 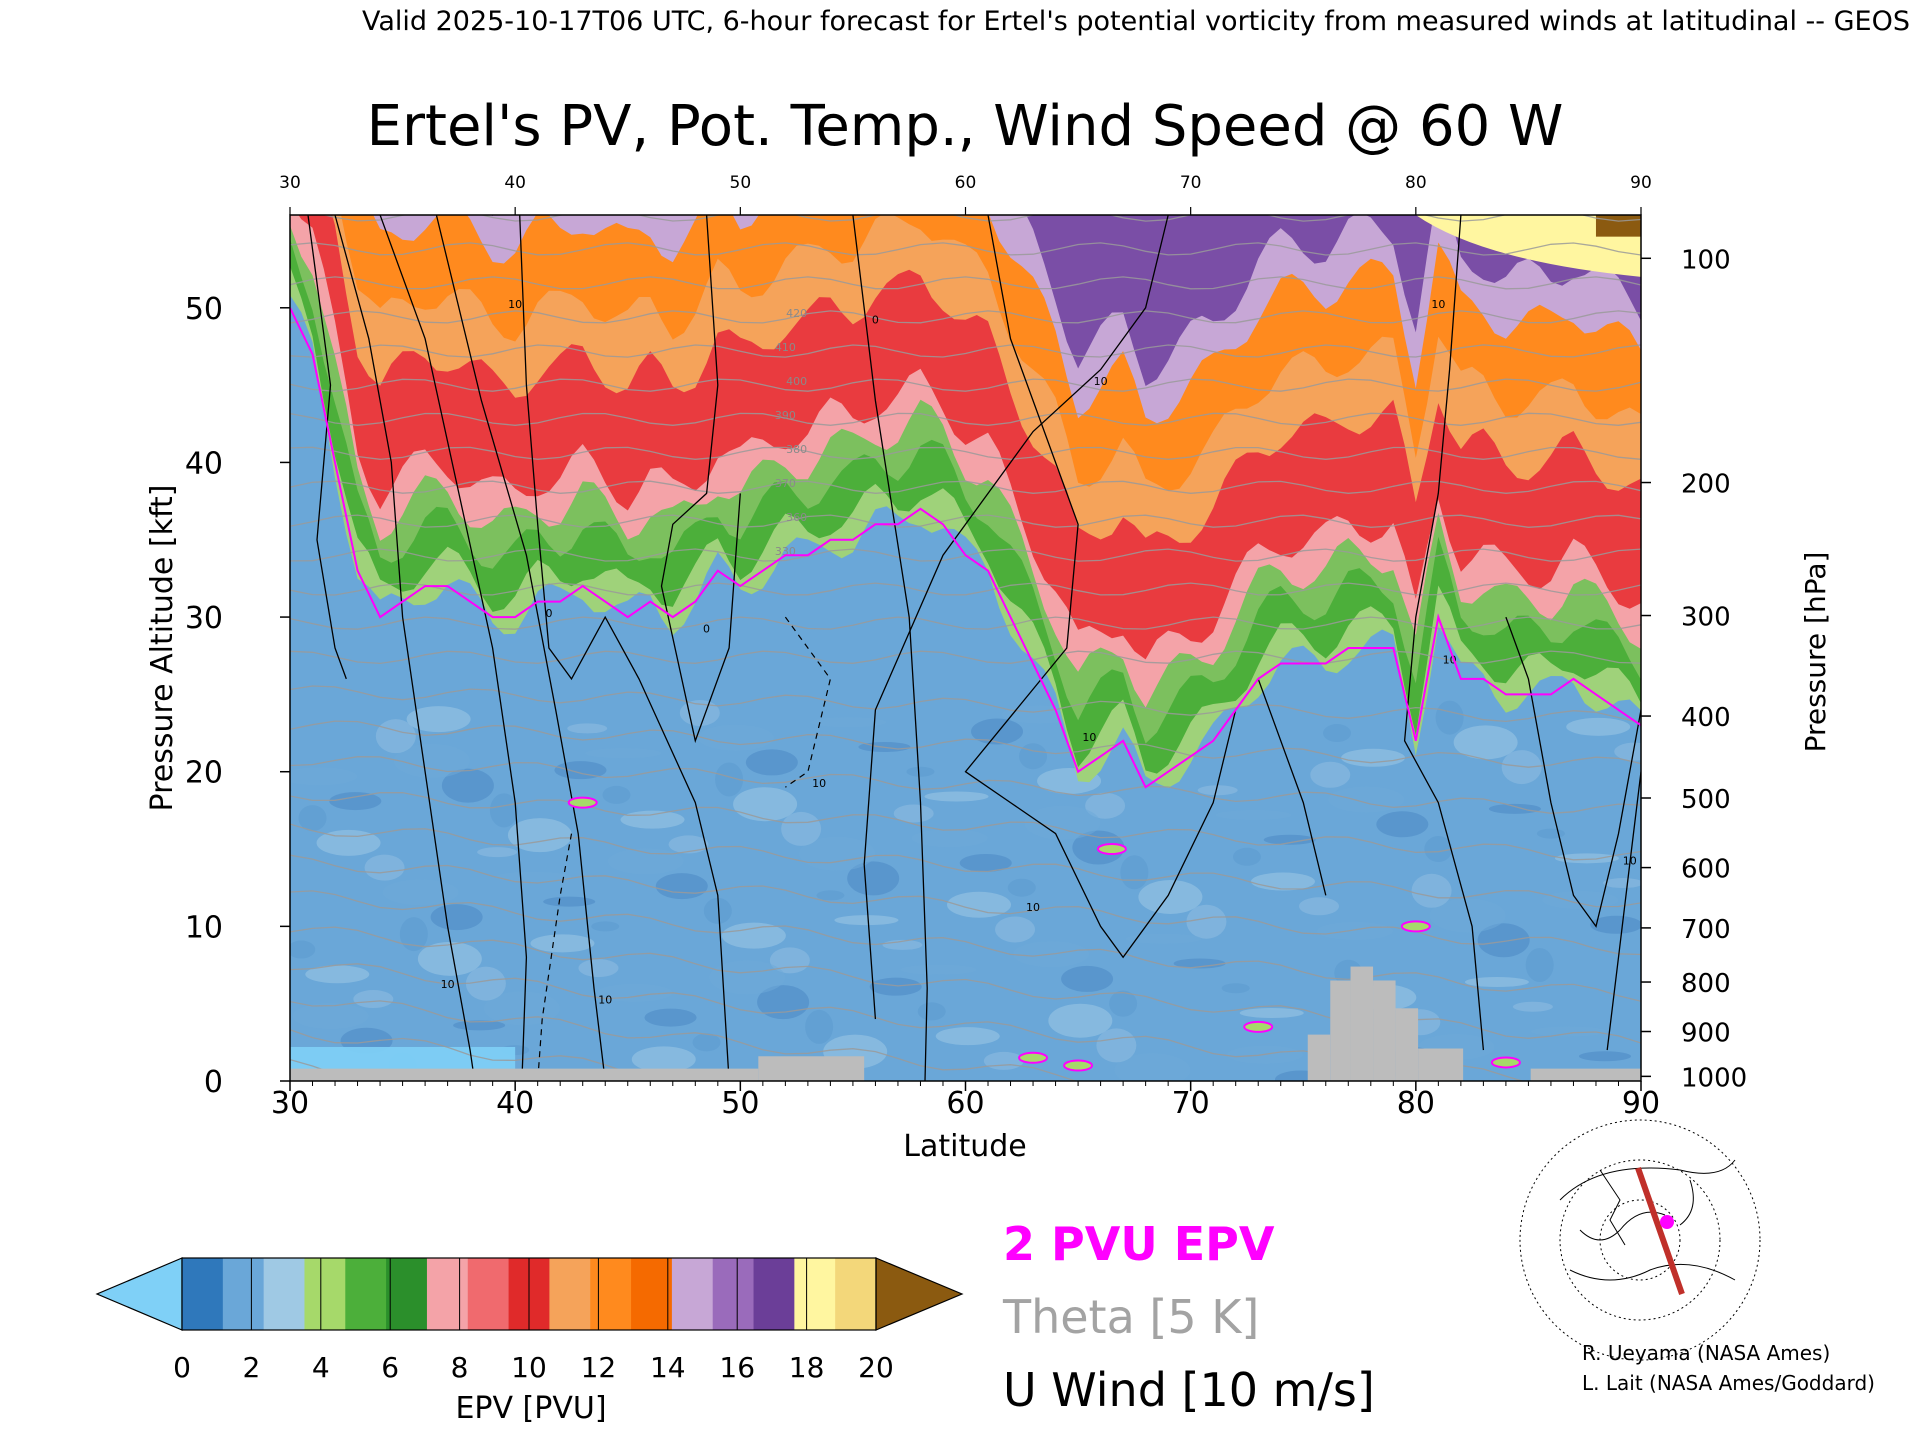 What do you see at coordinates (1416, 183) in the screenshot?
I see `x-top-tick-label: 80` at bounding box center [1416, 183].